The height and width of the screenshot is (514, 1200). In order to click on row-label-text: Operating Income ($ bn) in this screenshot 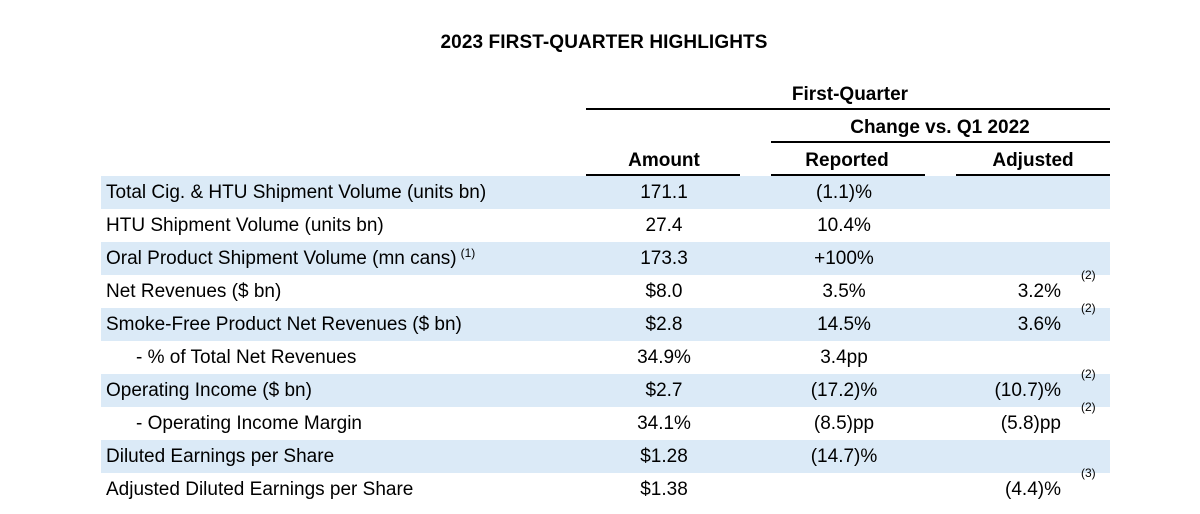, I will do `click(209, 390)`.